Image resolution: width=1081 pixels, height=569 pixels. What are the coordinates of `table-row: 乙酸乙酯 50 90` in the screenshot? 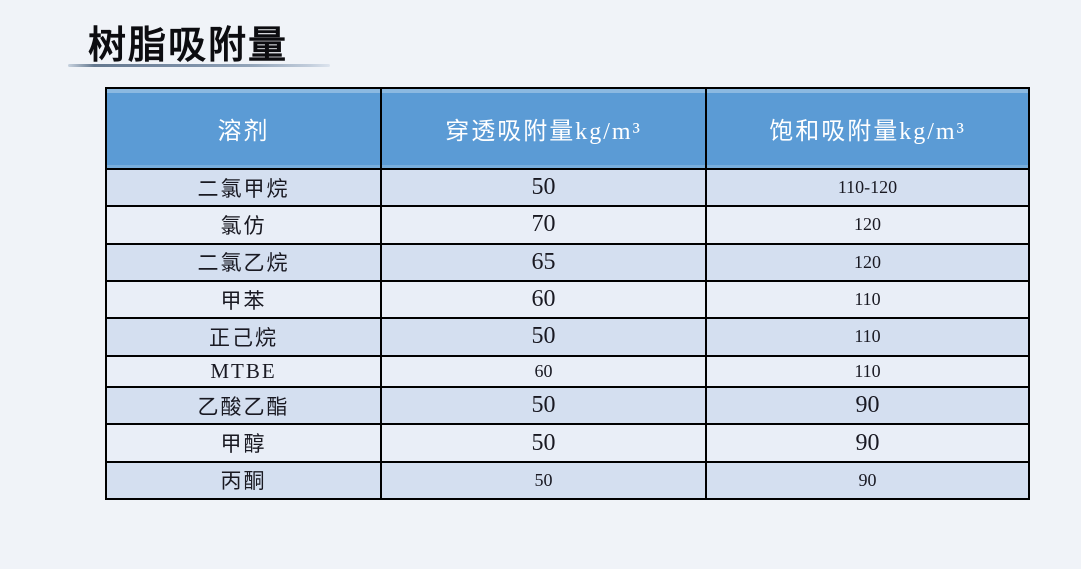 It's located at (567, 406).